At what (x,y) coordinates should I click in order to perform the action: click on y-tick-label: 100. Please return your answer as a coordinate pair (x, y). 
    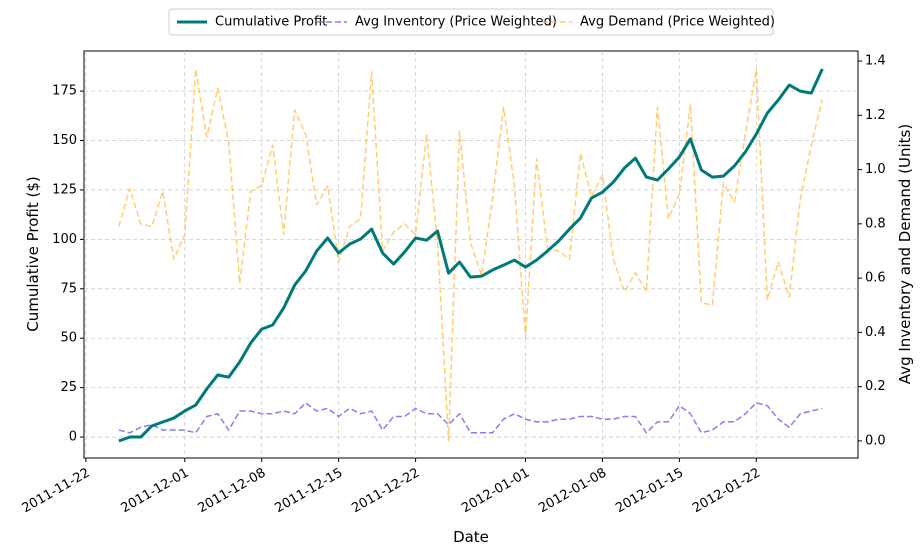
    Looking at the image, I should click on (64, 239).